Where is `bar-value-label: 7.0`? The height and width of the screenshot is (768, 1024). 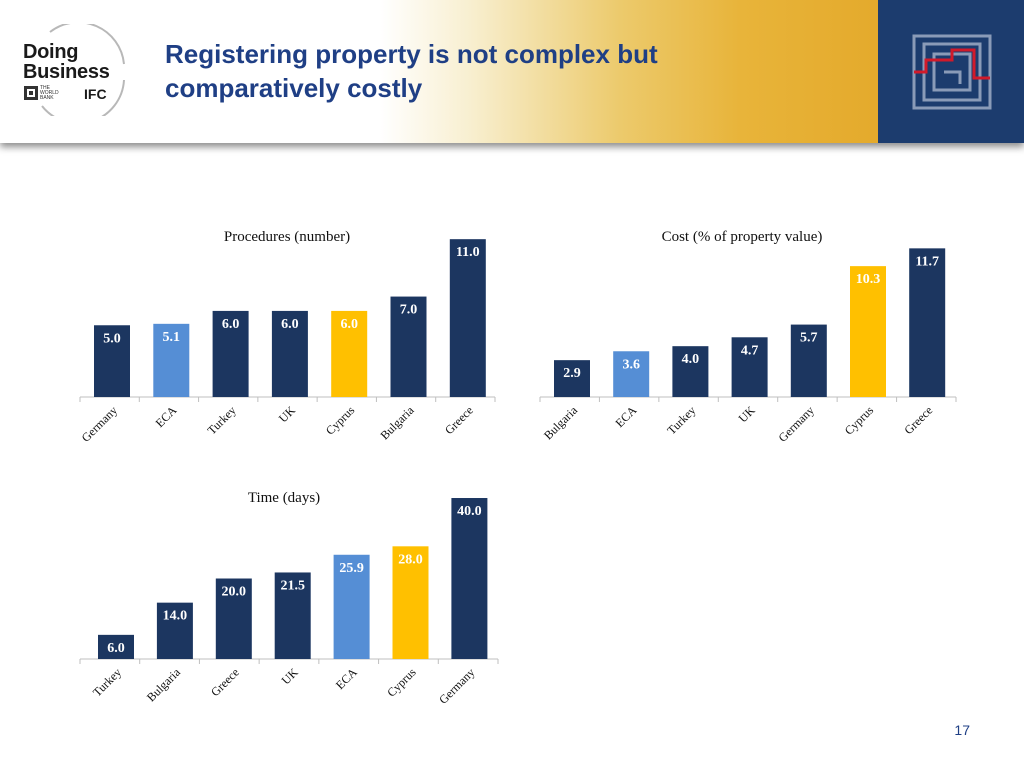
bar-value-label: 7.0 is located at coordinates (409, 310).